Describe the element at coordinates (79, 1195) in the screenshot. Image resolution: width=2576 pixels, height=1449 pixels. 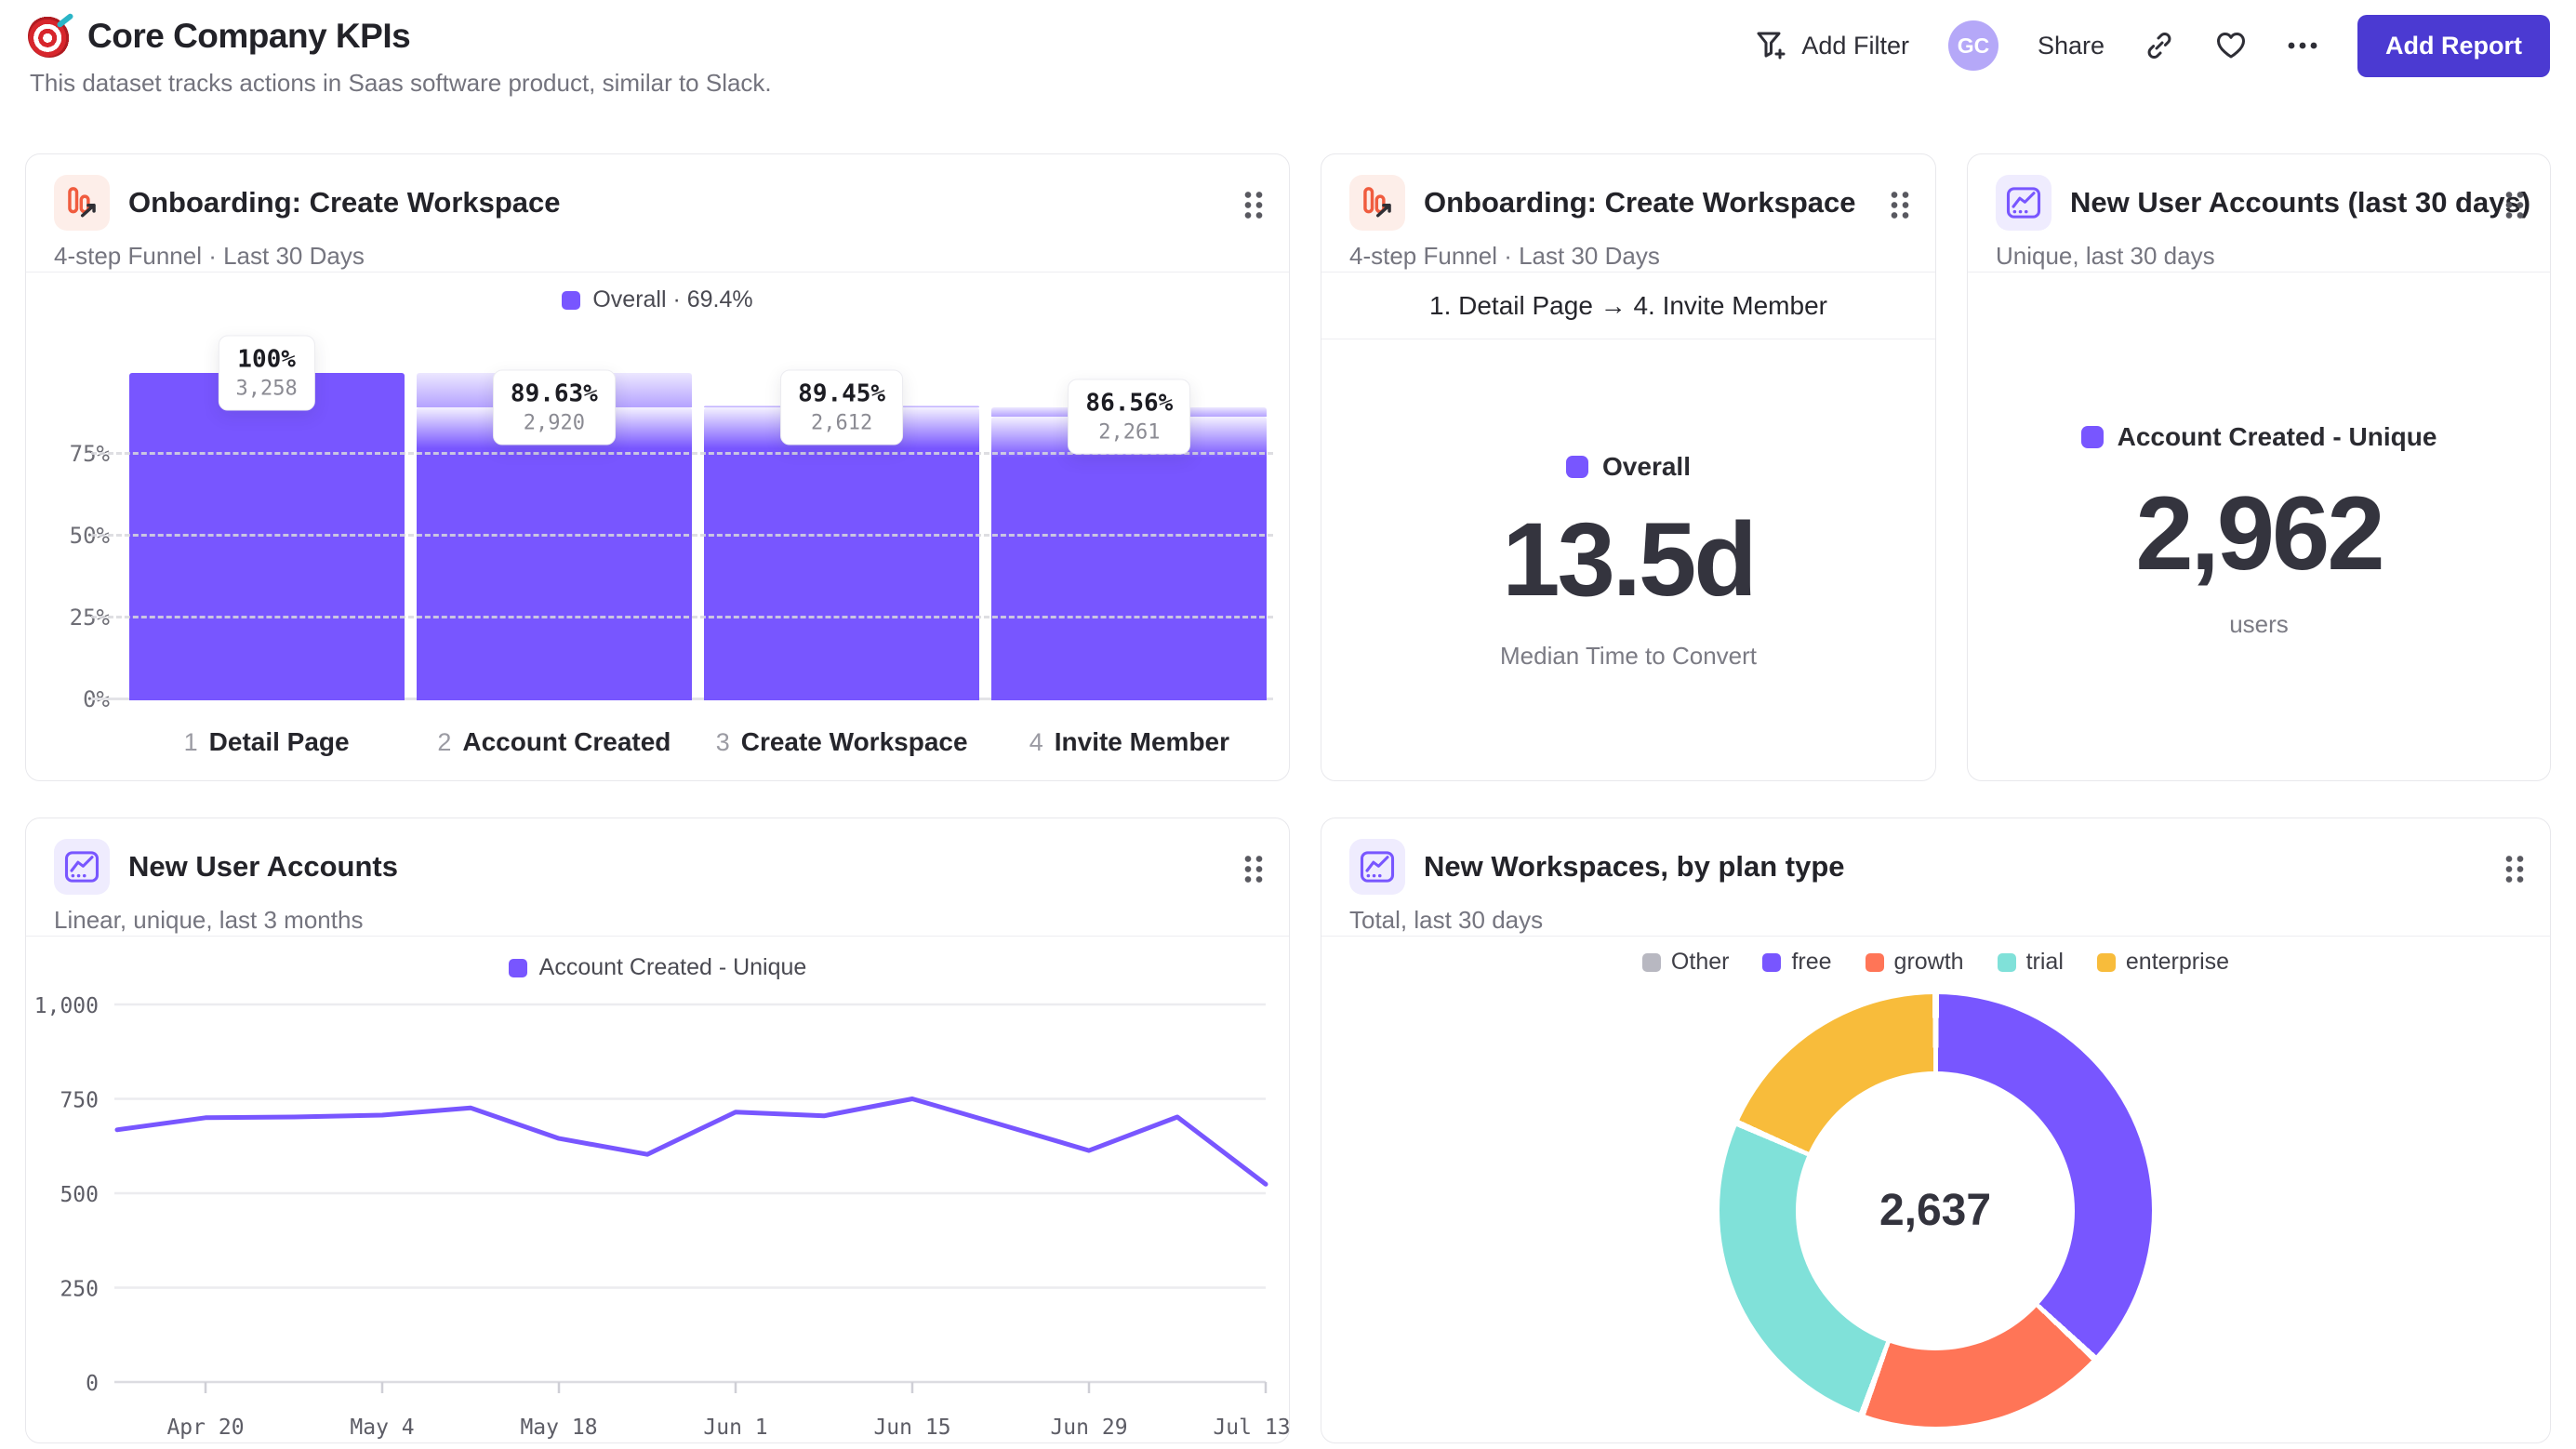
I see `y-tick-label: 500` at that location.